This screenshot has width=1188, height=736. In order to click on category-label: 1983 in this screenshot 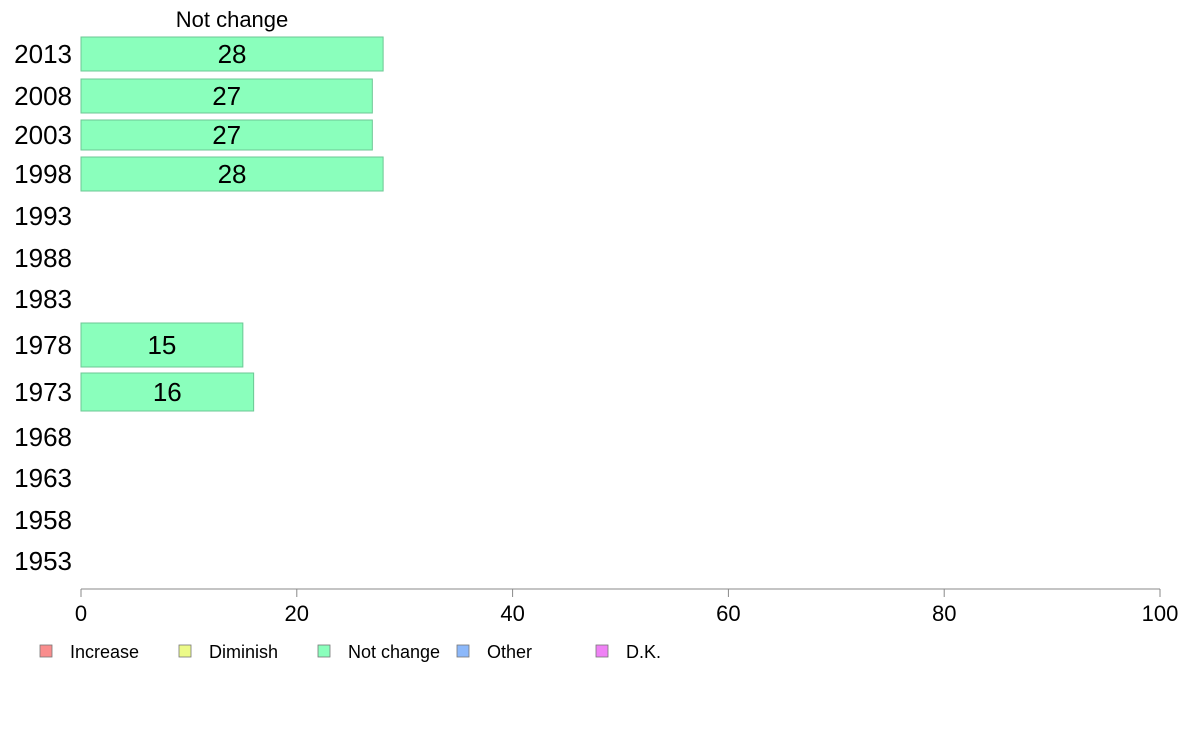, I will do `click(43, 299)`.